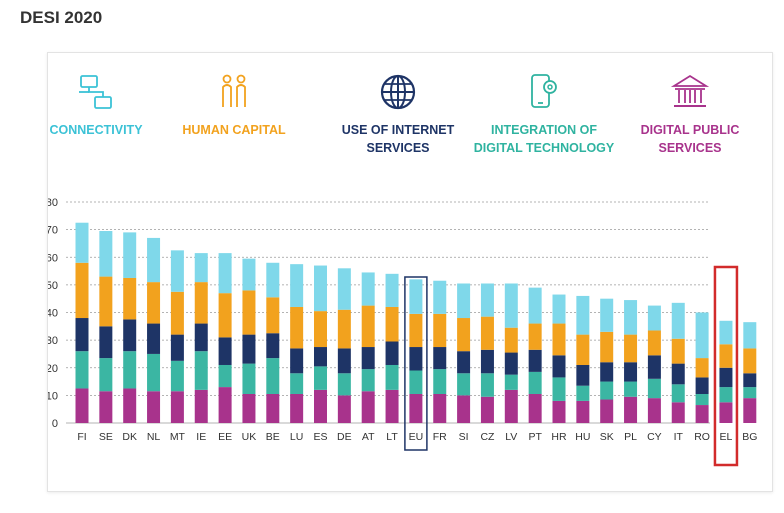 This screenshot has width=784, height=513. What do you see at coordinates (61, 17) in the screenshot?
I see `page-title: DESI 2020` at bounding box center [61, 17].